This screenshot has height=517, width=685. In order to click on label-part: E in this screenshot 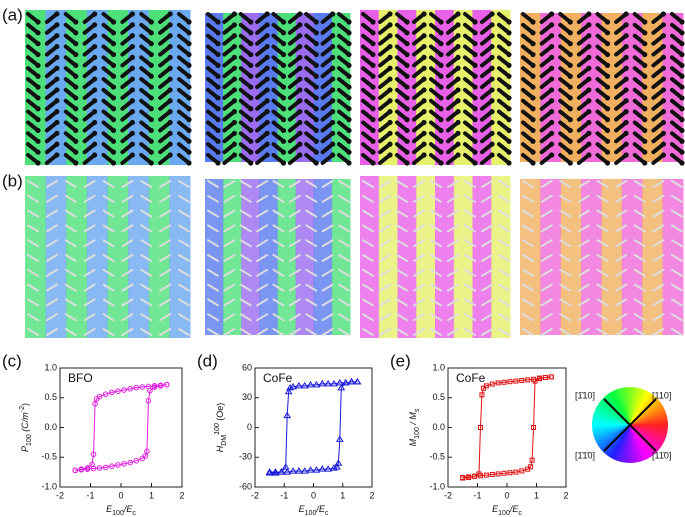, I will do `click(302, 509)`.